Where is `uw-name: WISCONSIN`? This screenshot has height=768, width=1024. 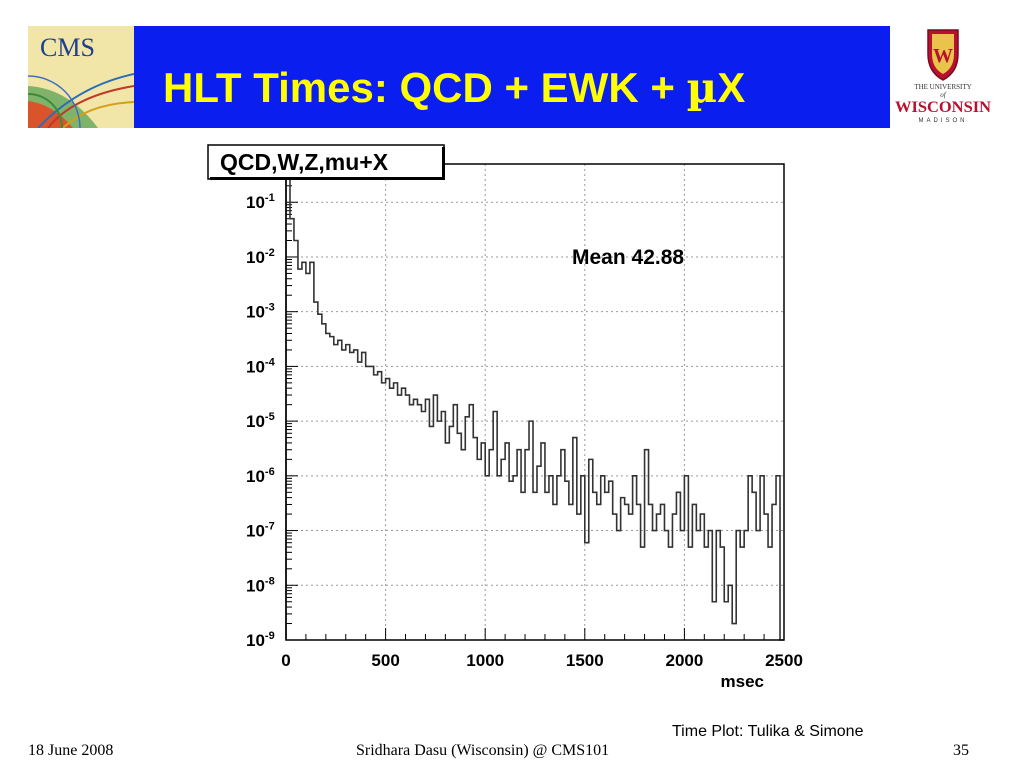
uw-name: WISCONSIN is located at coordinates (943, 107).